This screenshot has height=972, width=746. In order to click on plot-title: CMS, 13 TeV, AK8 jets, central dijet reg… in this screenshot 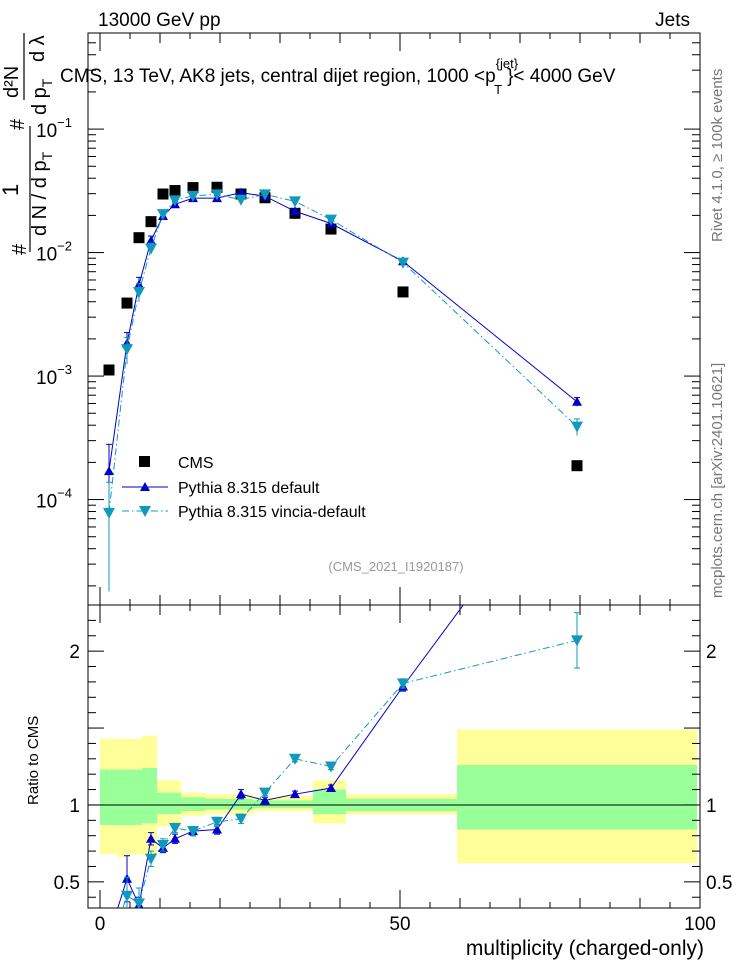, I will do `click(338, 76)`.